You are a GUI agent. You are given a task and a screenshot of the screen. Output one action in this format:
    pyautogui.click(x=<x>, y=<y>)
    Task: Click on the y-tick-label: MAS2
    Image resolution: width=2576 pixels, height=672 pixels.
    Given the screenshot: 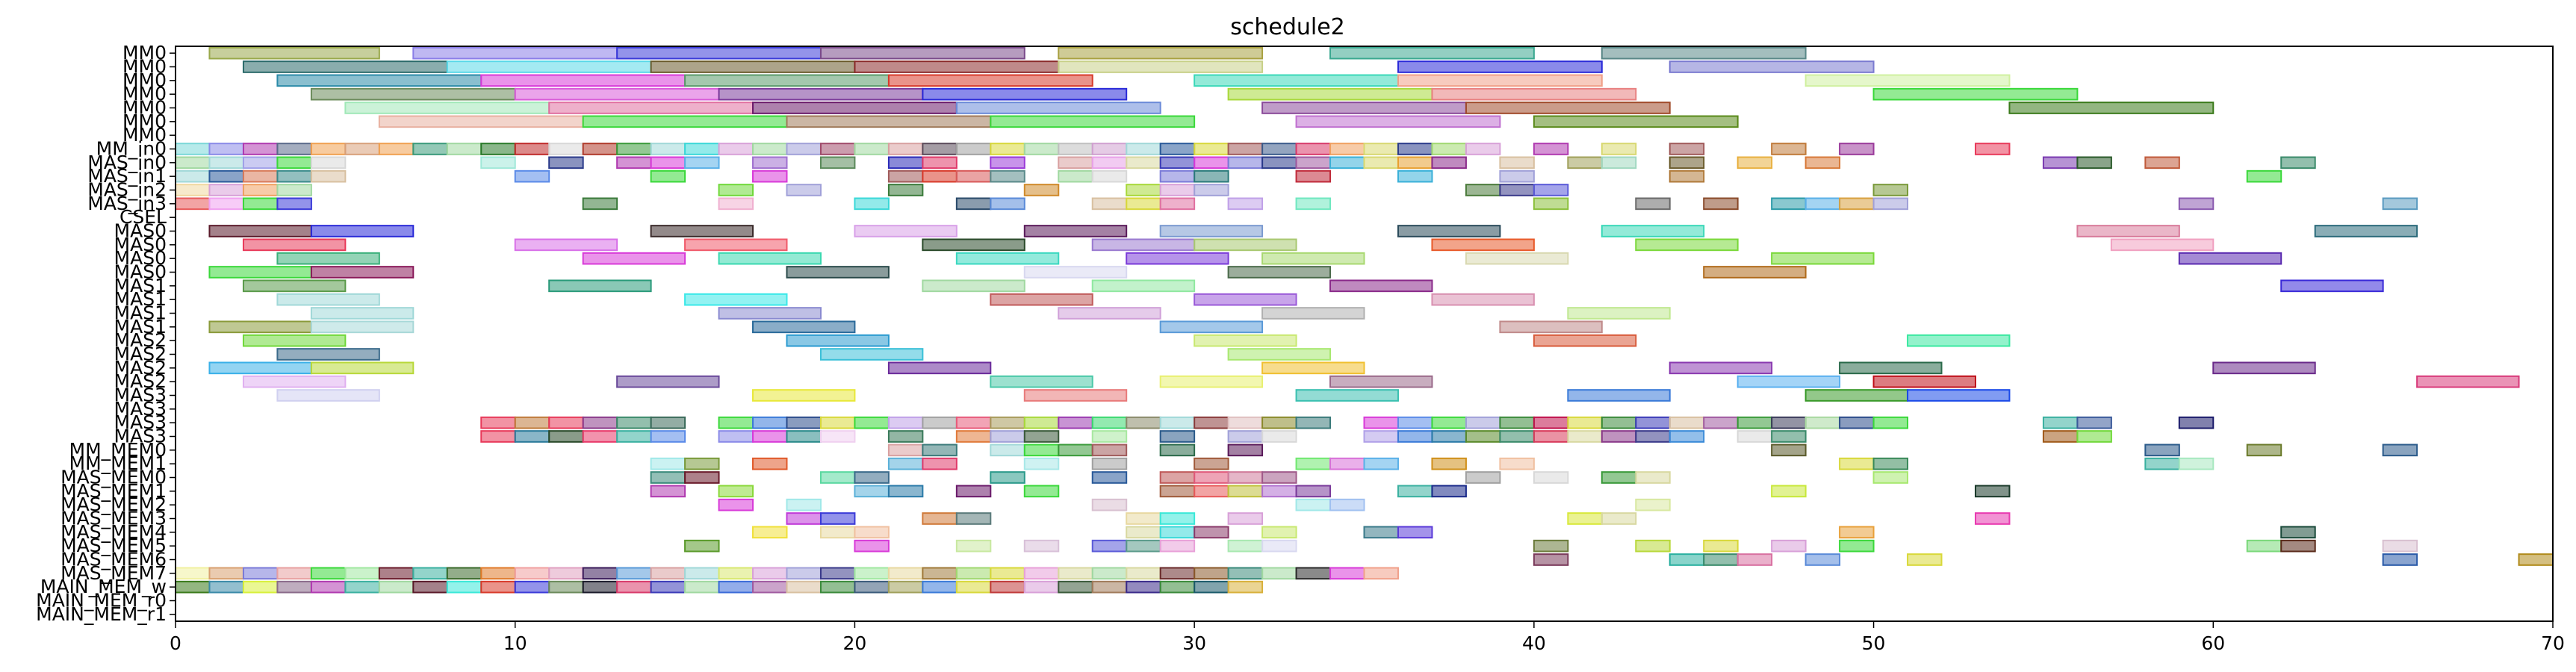 What is the action you would take?
    pyautogui.click(x=141, y=354)
    